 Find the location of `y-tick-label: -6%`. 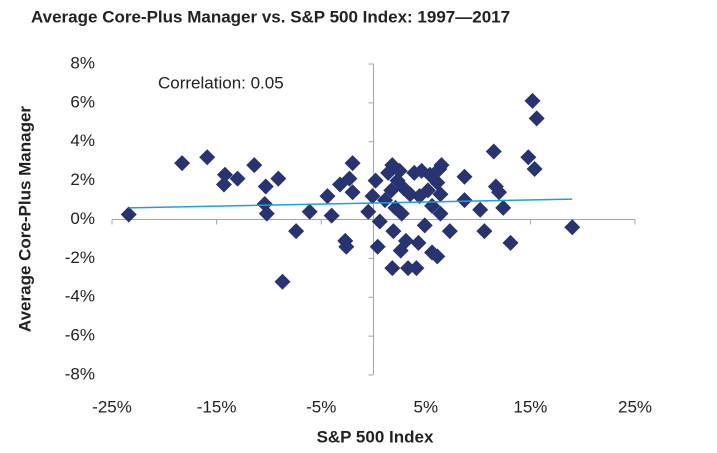

y-tick-label: -6% is located at coordinates (80, 335).